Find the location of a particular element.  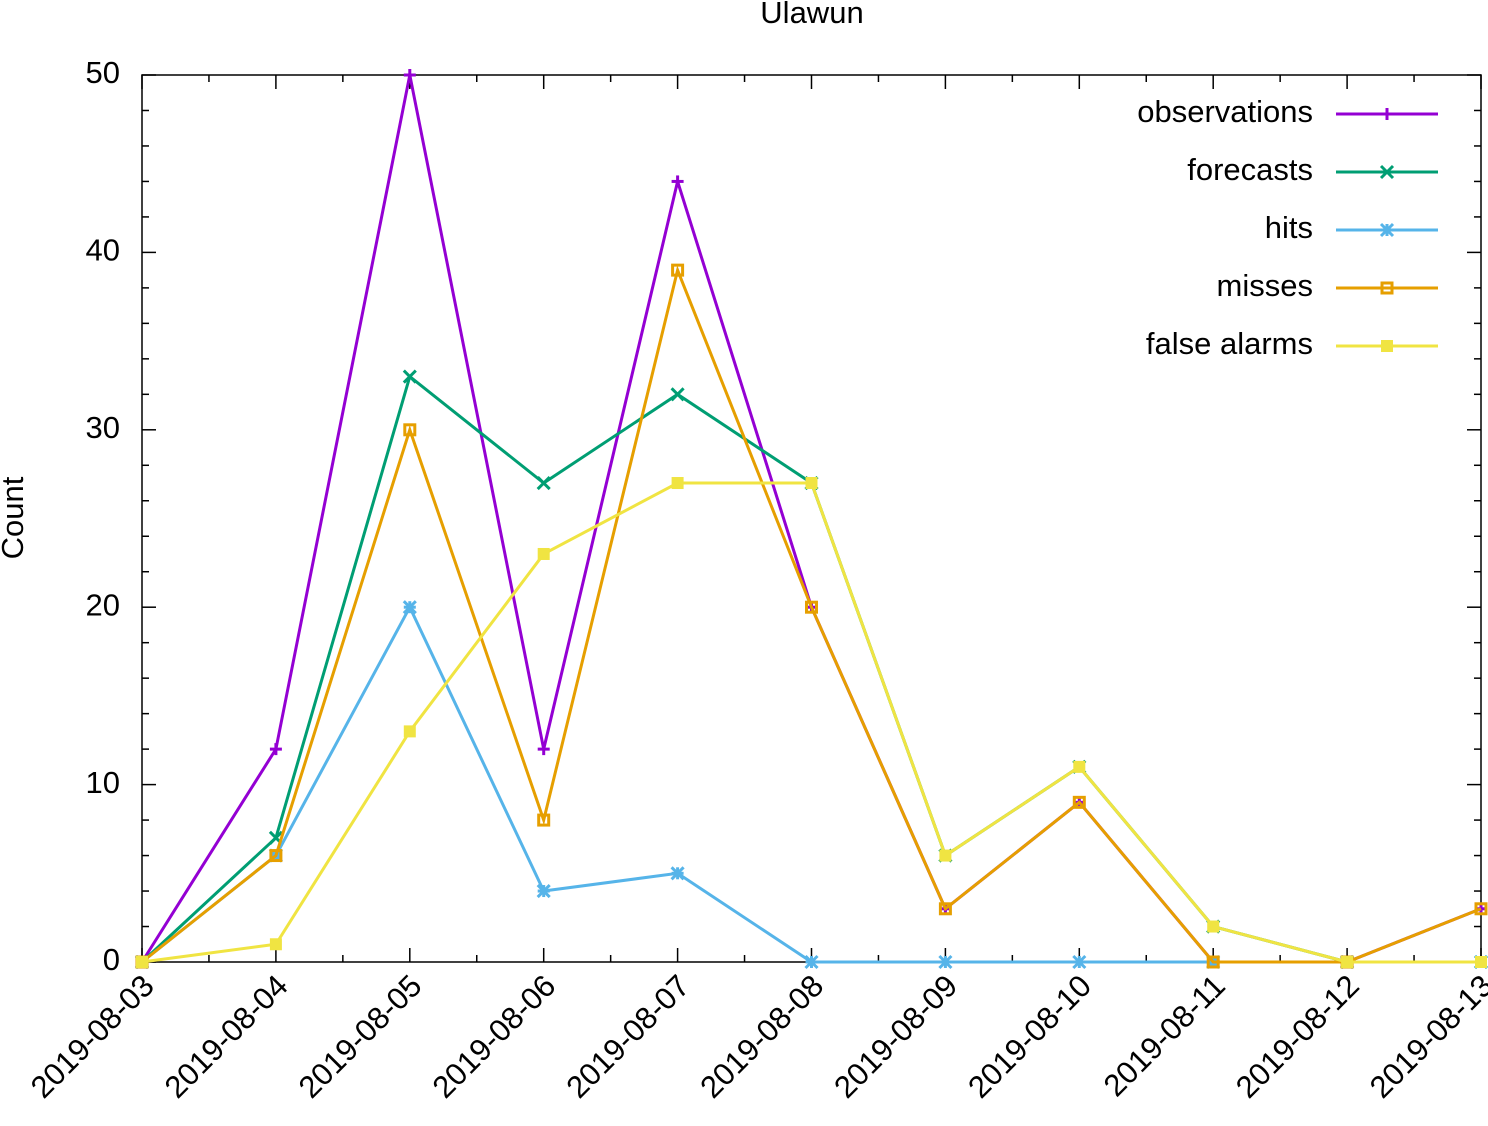

y-tick-label: 0 is located at coordinates (111, 959).